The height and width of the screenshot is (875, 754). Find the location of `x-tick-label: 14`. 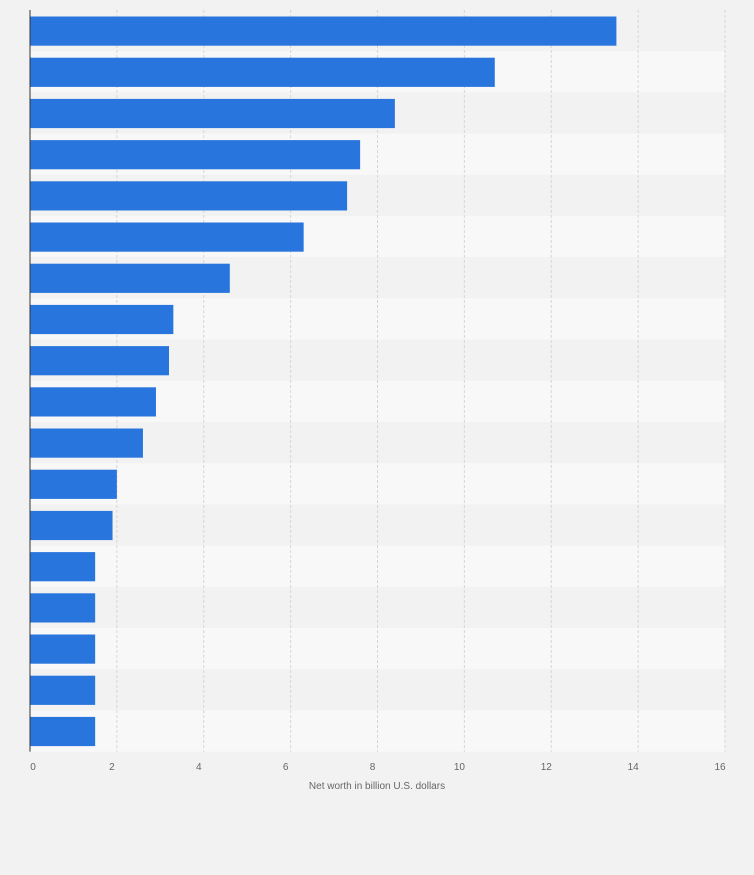

x-tick-label: 14 is located at coordinates (634, 767).